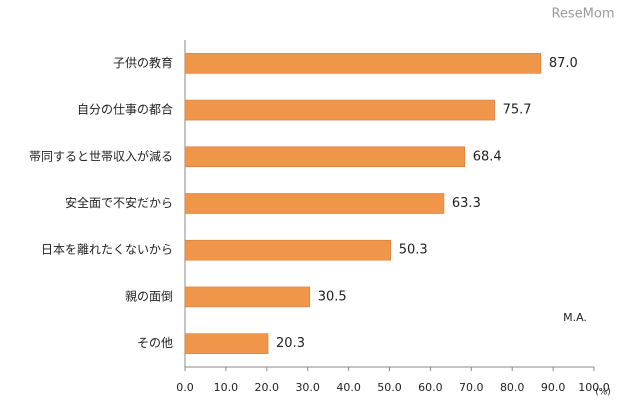  Describe the element at coordinates (185, 387) in the screenshot. I see `x-tick-label: 0.0` at that location.